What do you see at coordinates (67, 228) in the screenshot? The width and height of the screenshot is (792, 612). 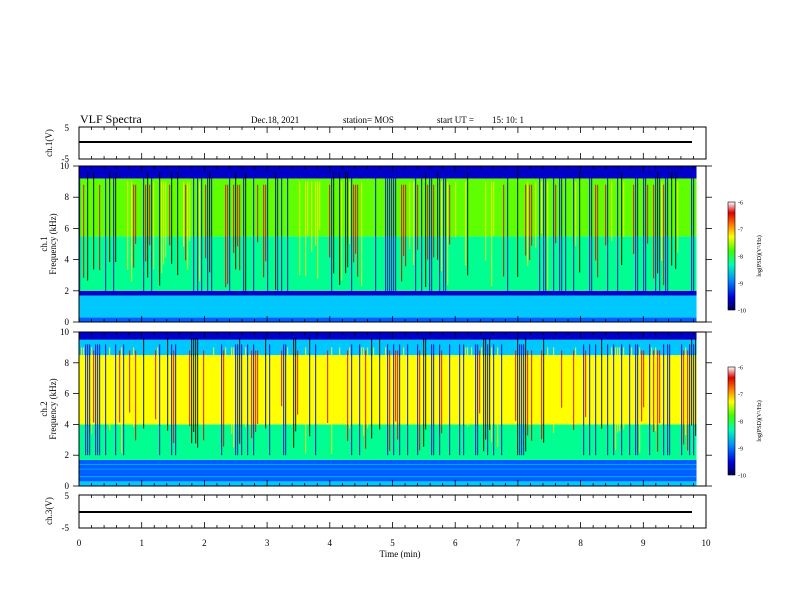 I see `frequency-tick-label: 6` at bounding box center [67, 228].